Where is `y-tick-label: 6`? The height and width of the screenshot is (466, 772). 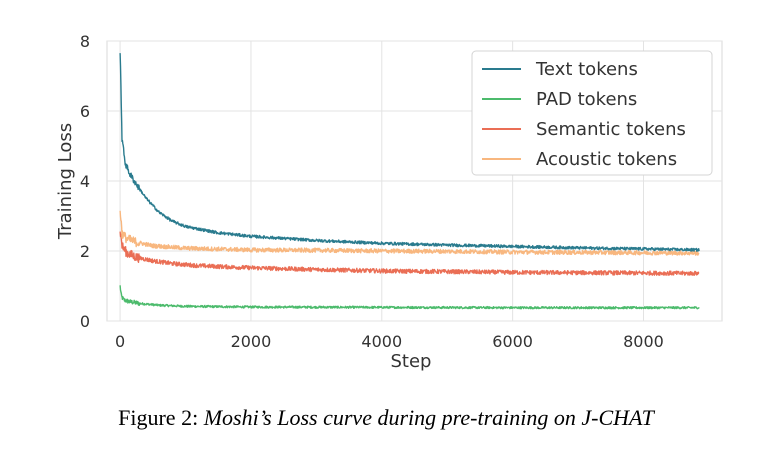 y-tick-label: 6 is located at coordinates (85, 111).